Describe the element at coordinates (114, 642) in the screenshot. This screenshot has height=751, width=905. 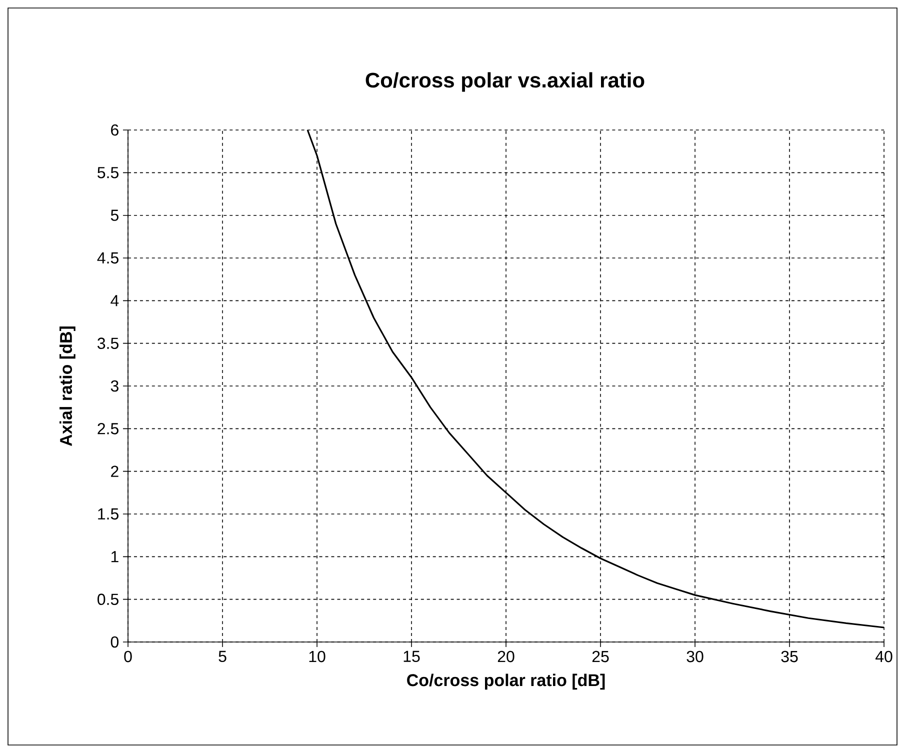
I see `y-tick-label: 0` at that location.